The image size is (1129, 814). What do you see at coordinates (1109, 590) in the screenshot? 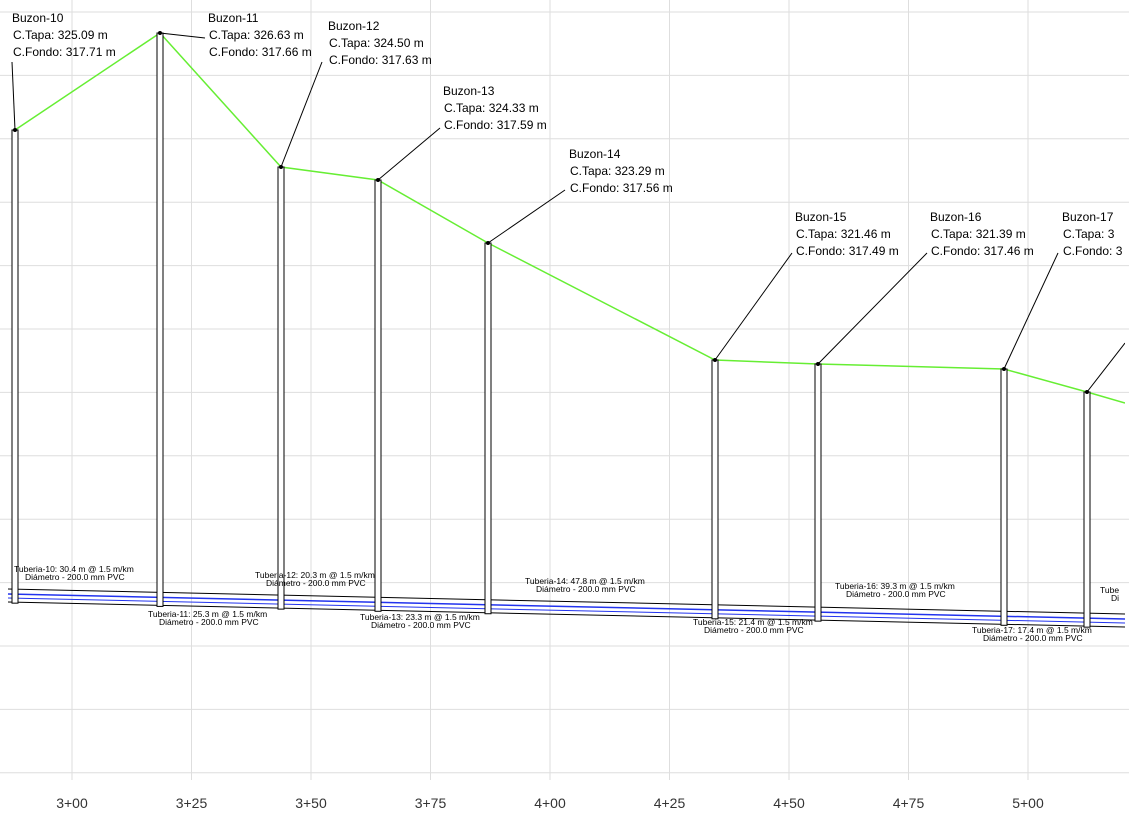
I see `pipe-name: Tube` at bounding box center [1109, 590].